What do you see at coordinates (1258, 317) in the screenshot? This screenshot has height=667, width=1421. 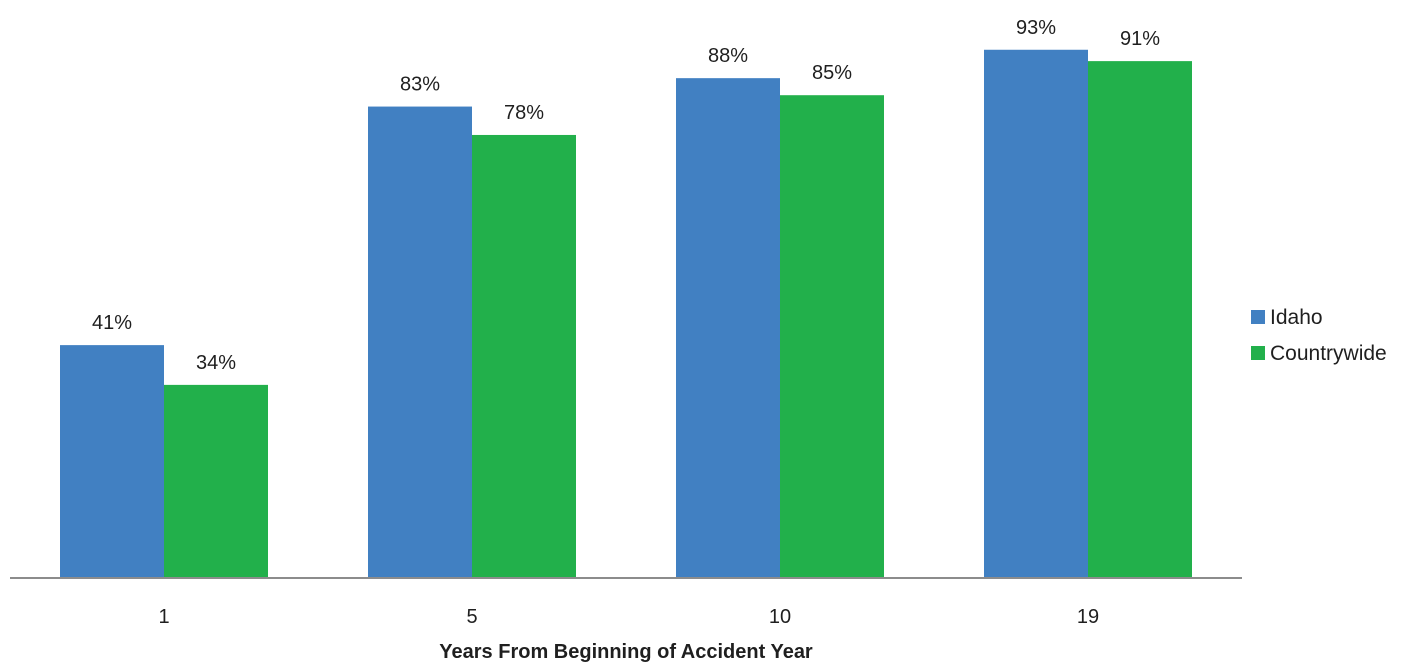 I see `legend-swatch-idaho` at bounding box center [1258, 317].